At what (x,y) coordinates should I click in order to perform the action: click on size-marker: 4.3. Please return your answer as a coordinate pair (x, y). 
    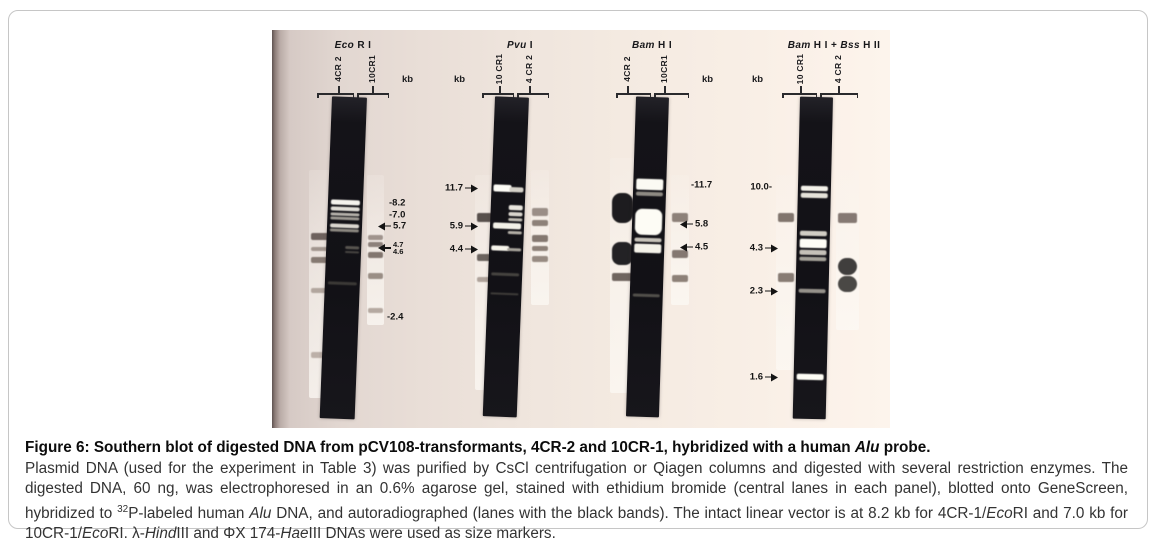
    Looking at the image, I should click on (753, 248).